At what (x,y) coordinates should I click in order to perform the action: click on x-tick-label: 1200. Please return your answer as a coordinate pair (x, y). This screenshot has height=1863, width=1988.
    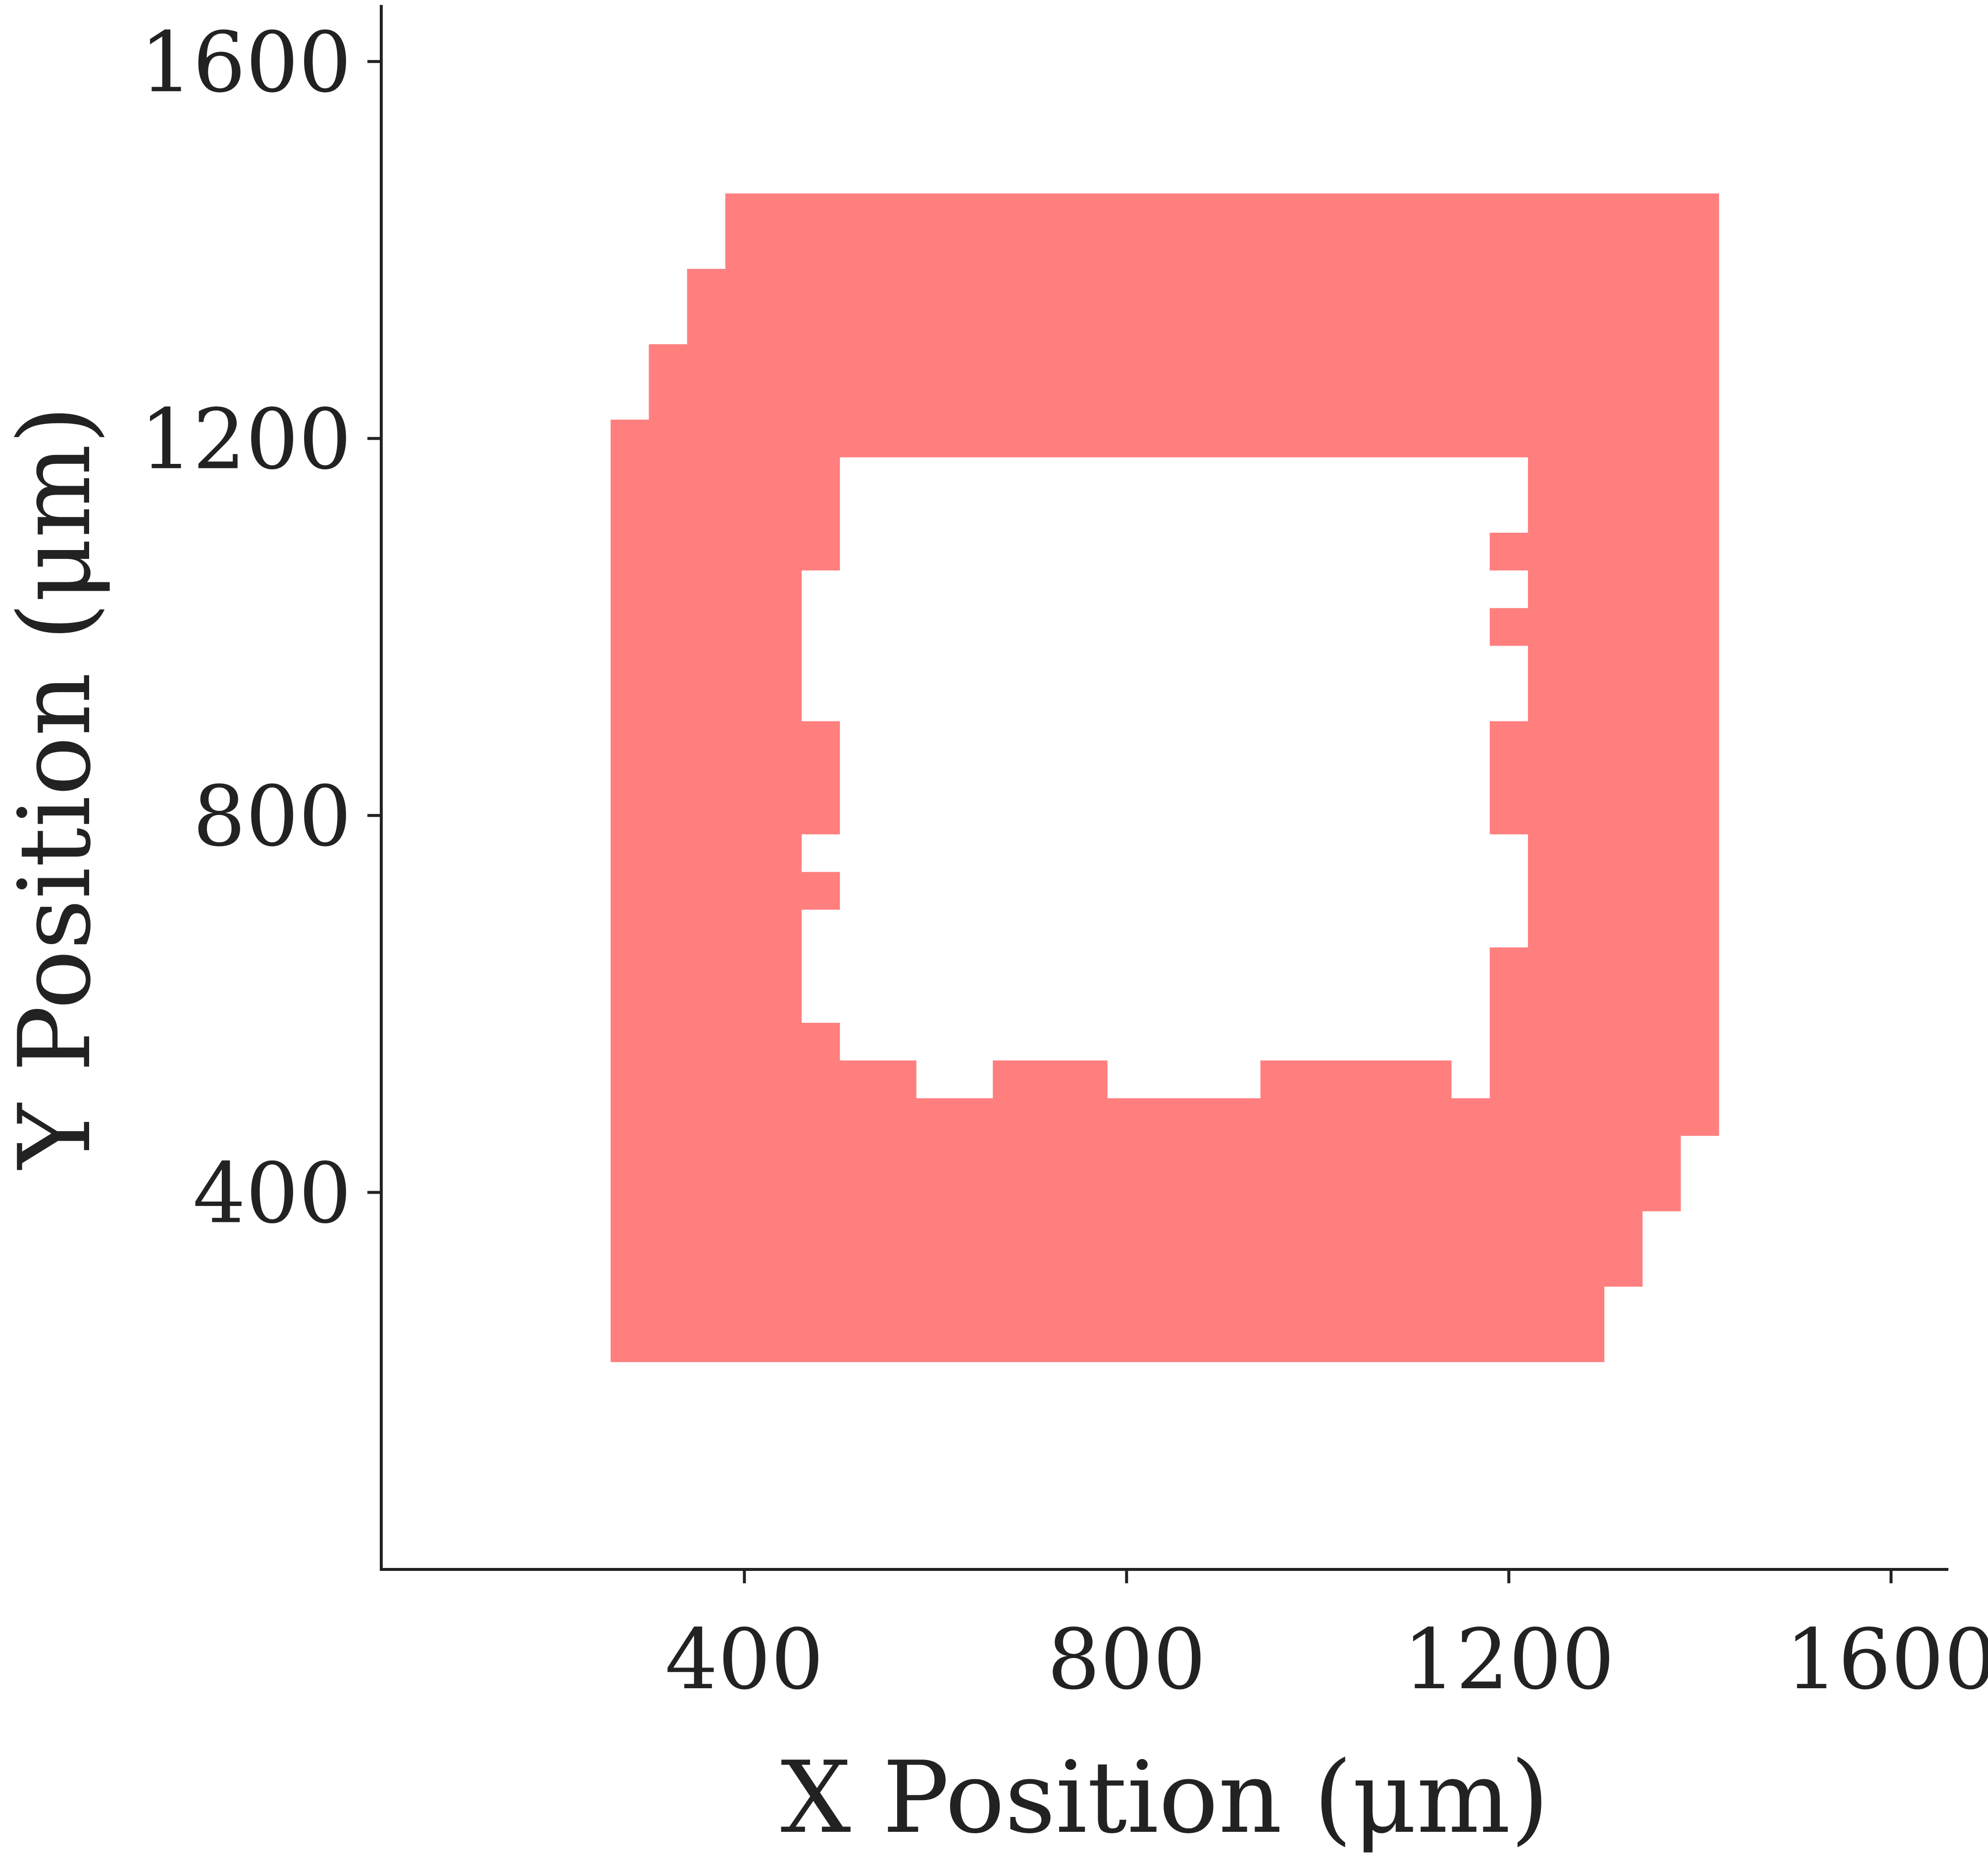
    Looking at the image, I should click on (1509, 1660).